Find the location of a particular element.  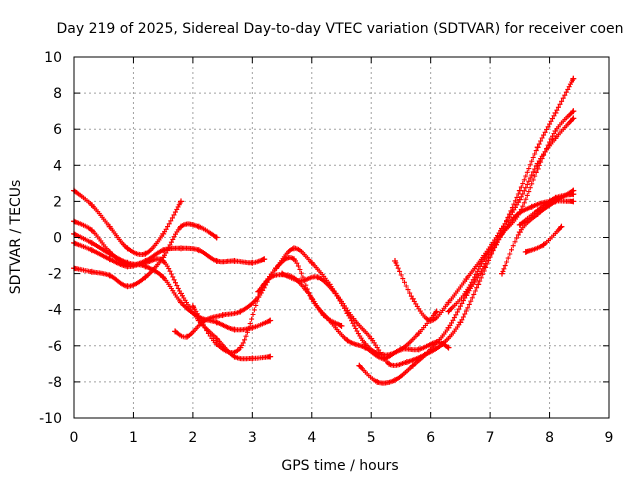

series-sat-e is located at coordinates (169, 243).